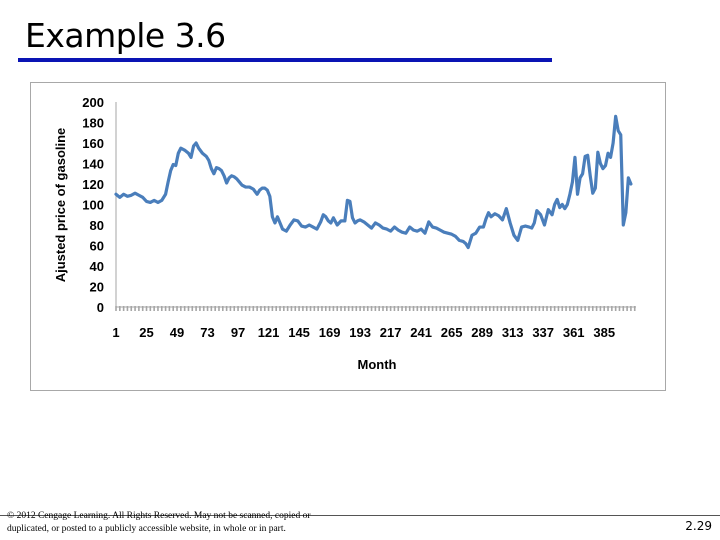 The width and height of the screenshot is (720, 540). Describe the element at coordinates (93, 102) in the screenshot. I see `y-tick-label: 200` at that location.